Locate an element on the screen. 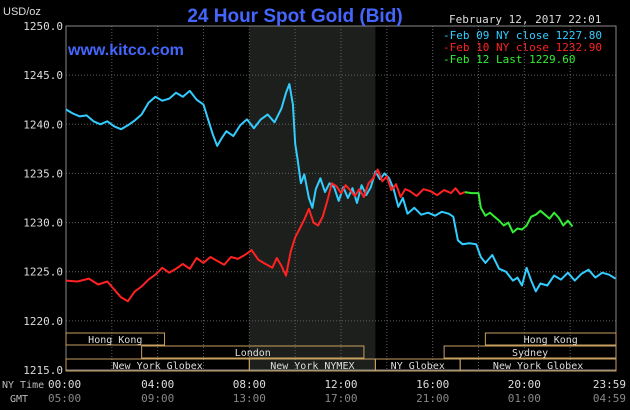  x-tick-label-gmt: 05:00 is located at coordinates (64, 398).